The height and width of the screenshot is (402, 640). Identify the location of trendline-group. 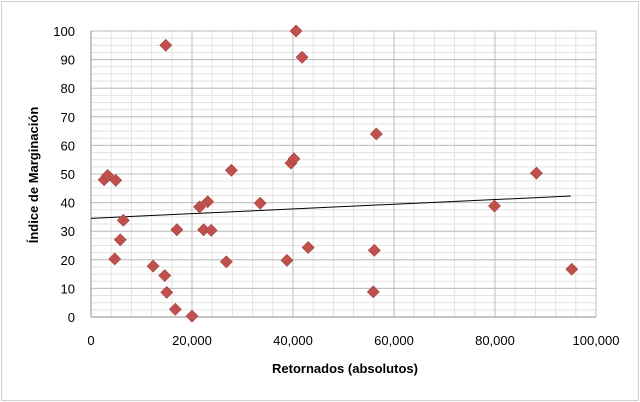
(330, 207).